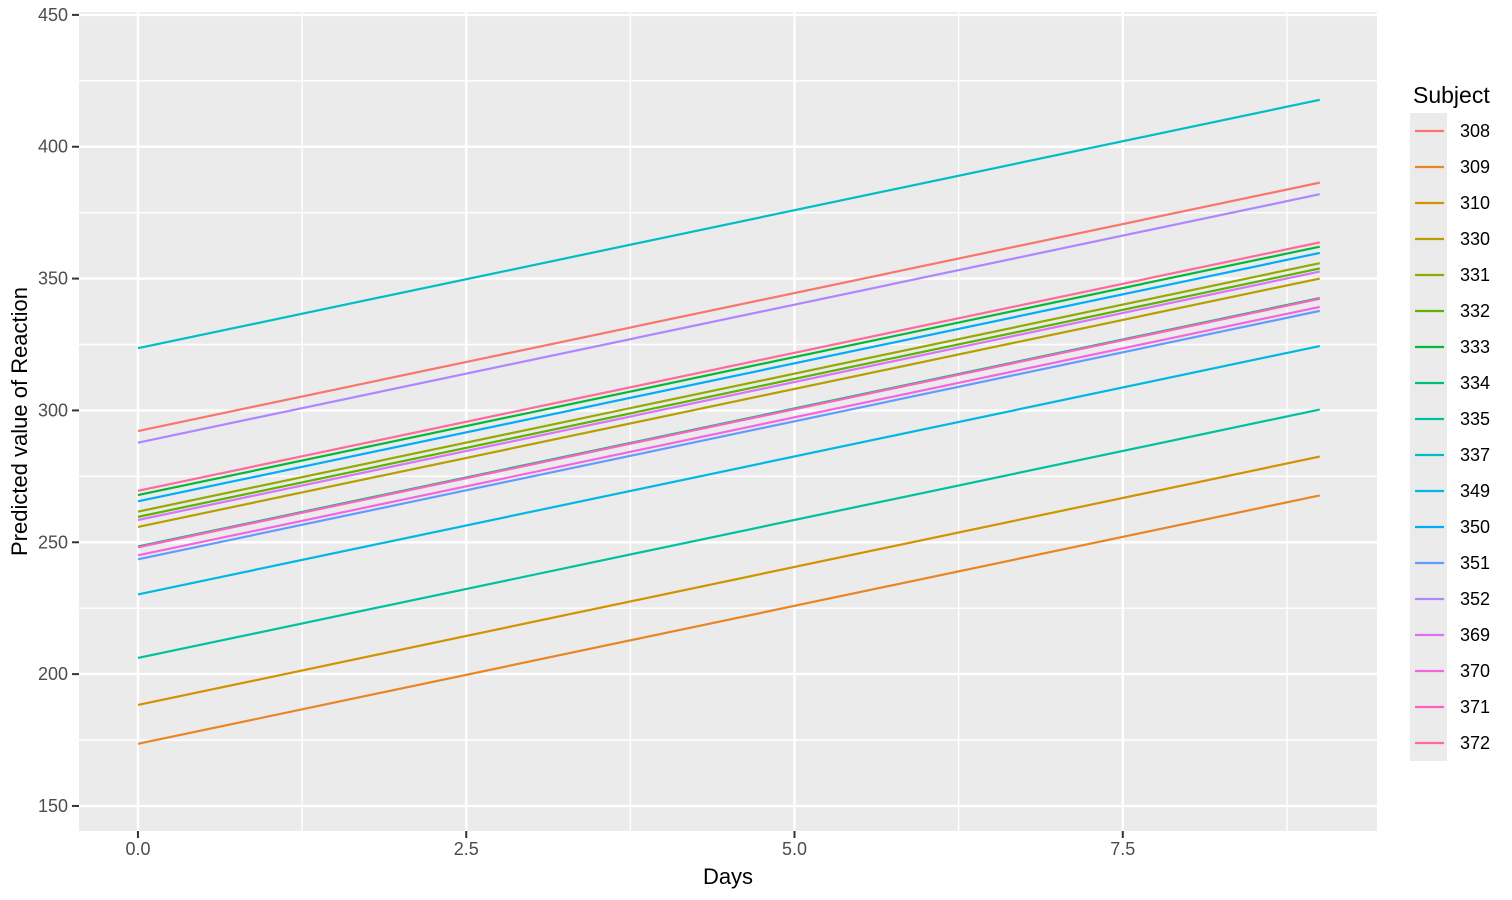 The height and width of the screenshot is (900, 1512). I want to click on legend-label-352: 352, so click(1475, 599).